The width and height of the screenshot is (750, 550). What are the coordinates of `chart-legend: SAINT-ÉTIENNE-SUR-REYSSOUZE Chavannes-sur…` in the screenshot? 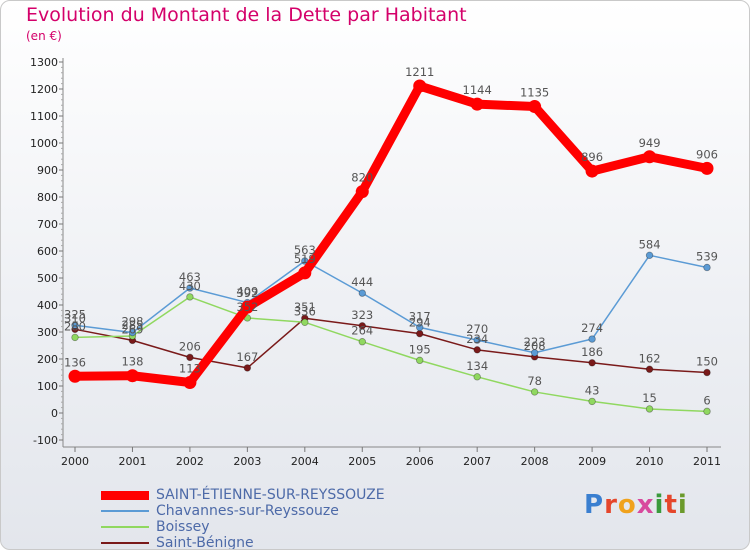 It's located at (243, 518).